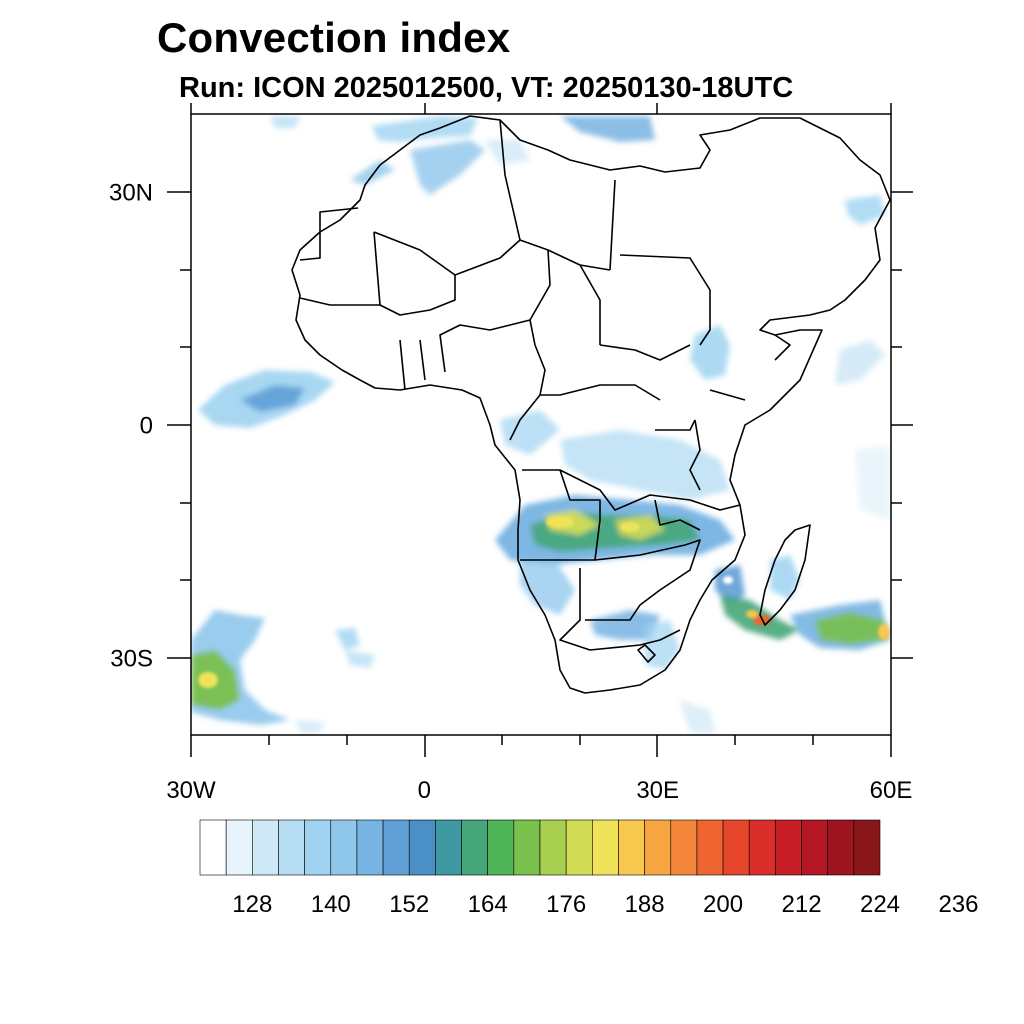  I want to click on latitude-labels: 30N 0 30S, so click(131, 426).